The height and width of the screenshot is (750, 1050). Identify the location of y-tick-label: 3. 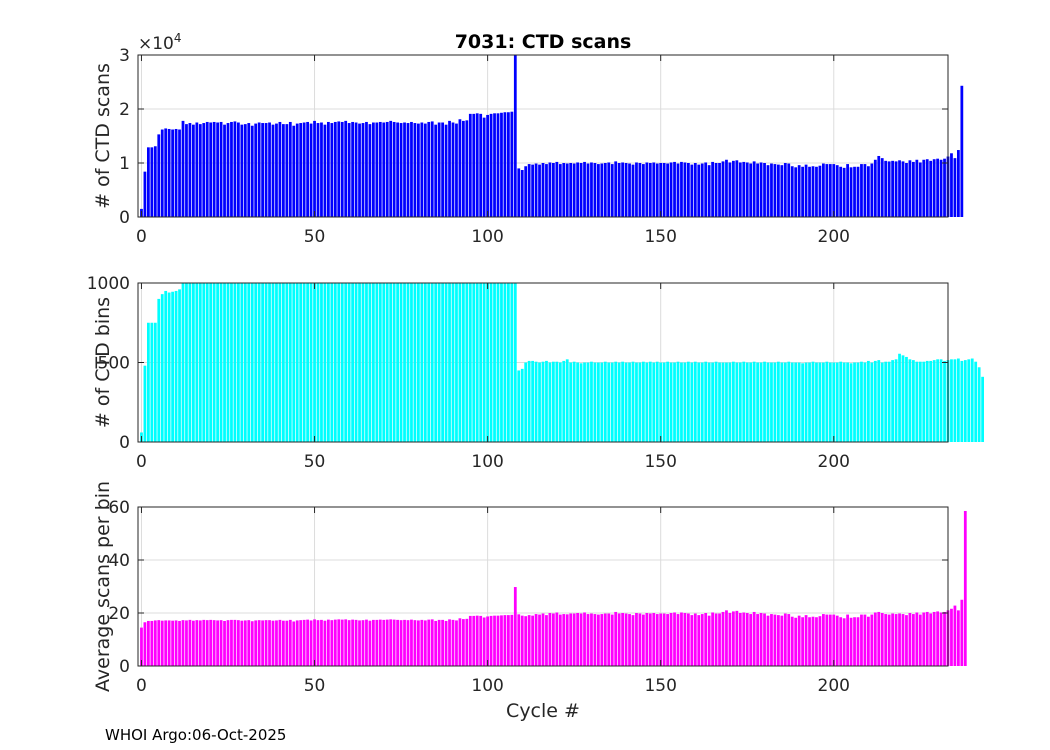
(124, 56).